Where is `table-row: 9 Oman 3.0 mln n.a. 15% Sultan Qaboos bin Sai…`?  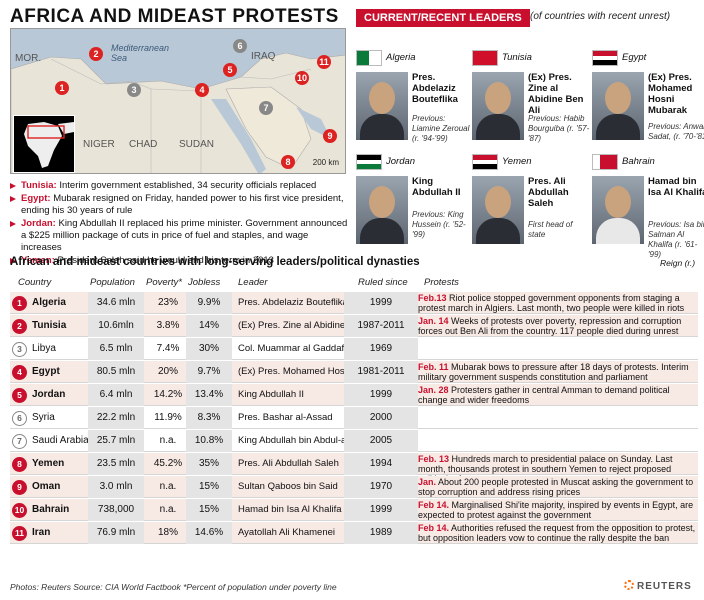 table-row: 9 Oman 3.0 mln n.a. 15% Sultan Qaboos bin Sai… is located at coordinates (354, 487).